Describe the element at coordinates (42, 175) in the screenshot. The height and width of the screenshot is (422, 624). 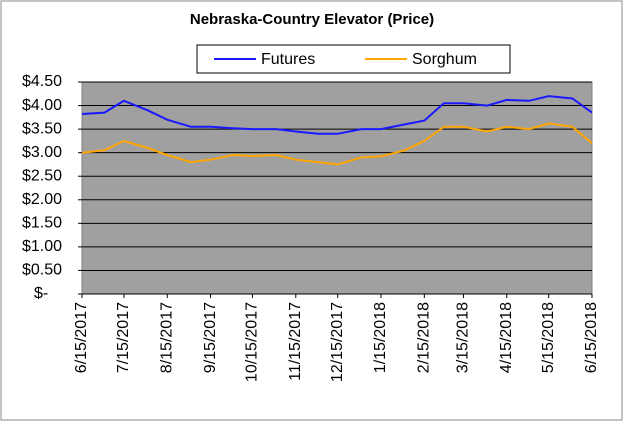
I see `y-tick-label: $2.50` at that location.